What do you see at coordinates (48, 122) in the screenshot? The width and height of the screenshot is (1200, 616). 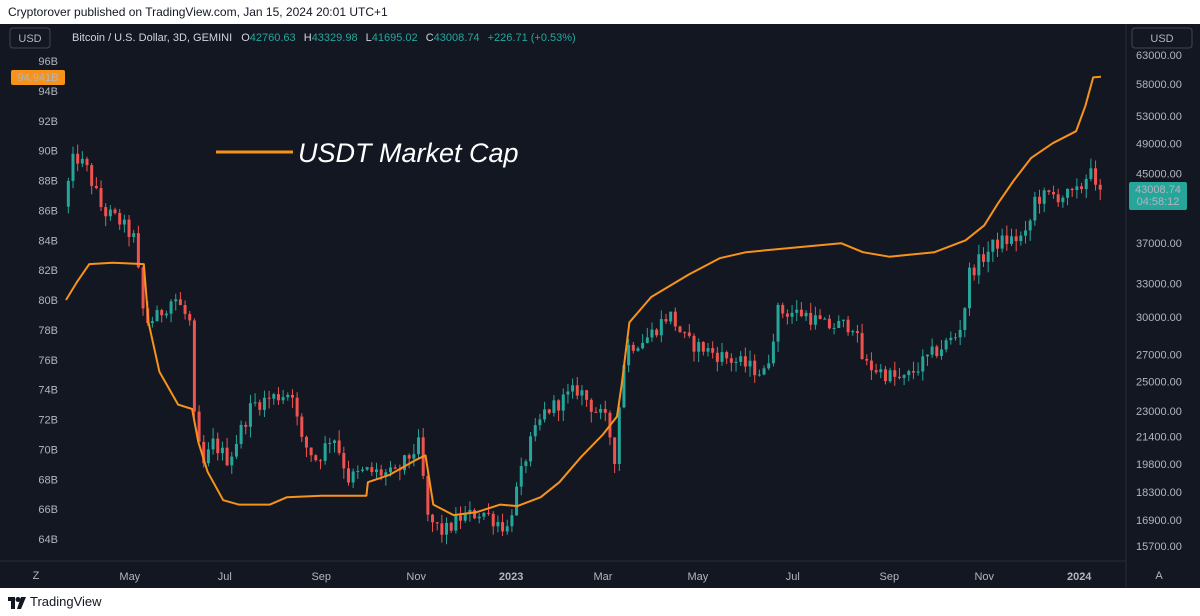 I see `left-tick-label: 92B` at bounding box center [48, 122].